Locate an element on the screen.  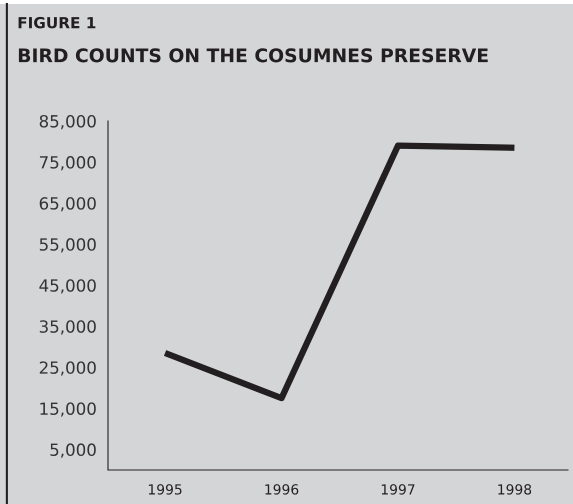
y-tick-label: 35,000 is located at coordinates (68, 327).